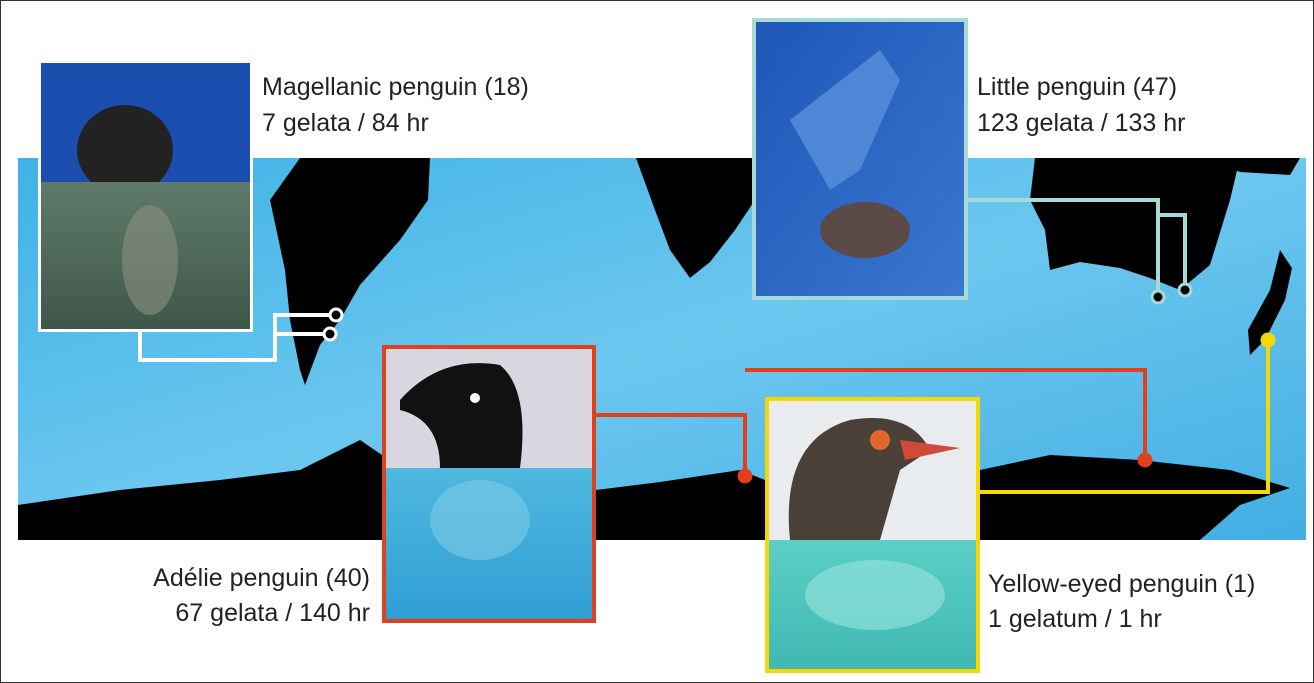 Image resolution: width=1314 pixels, height=683 pixels. I want to click on photo-yellow-eyed, so click(872, 535).